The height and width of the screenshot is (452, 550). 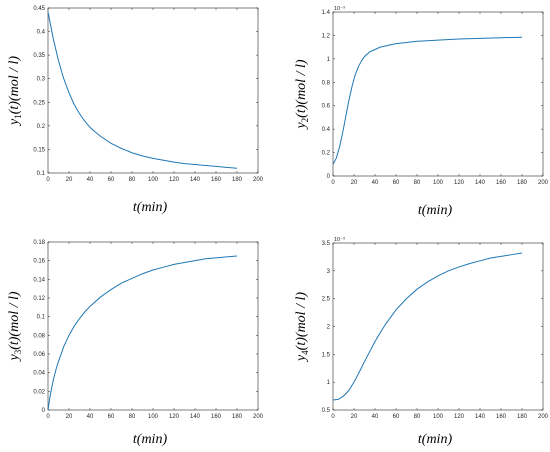 What do you see at coordinates (39, 280) in the screenshot?
I see `y-tick-label: 0.14` at bounding box center [39, 280].